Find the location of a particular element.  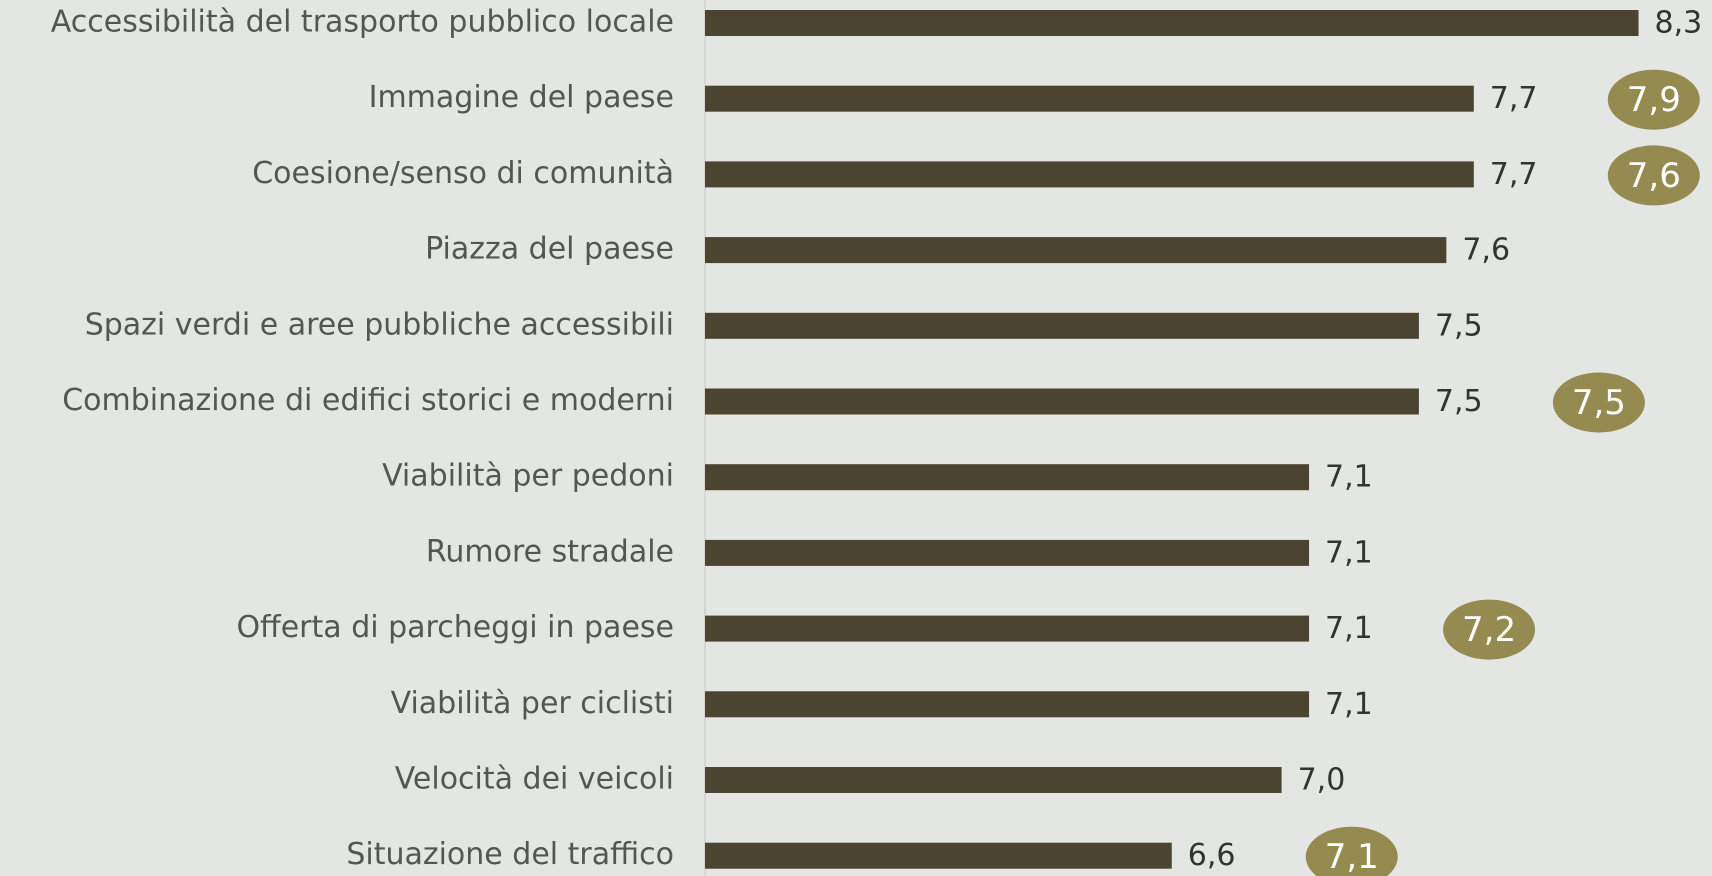

benchmark-label: 7,9 is located at coordinates (1654, 100).